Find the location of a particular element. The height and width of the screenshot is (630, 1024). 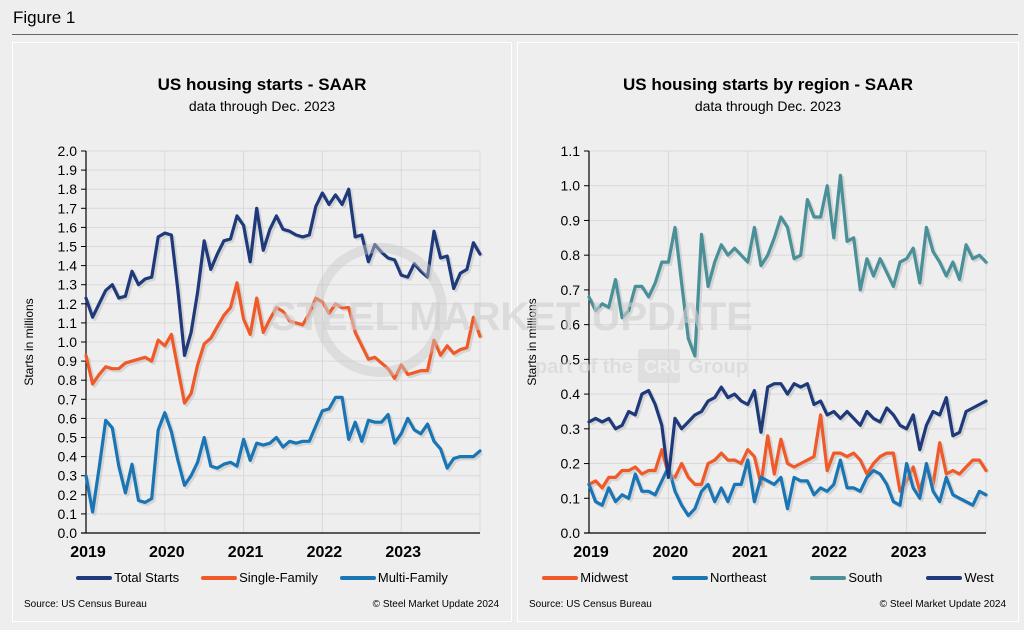

chart-title: US housing starts by region - SAAR is located at coordinates (768, 84).